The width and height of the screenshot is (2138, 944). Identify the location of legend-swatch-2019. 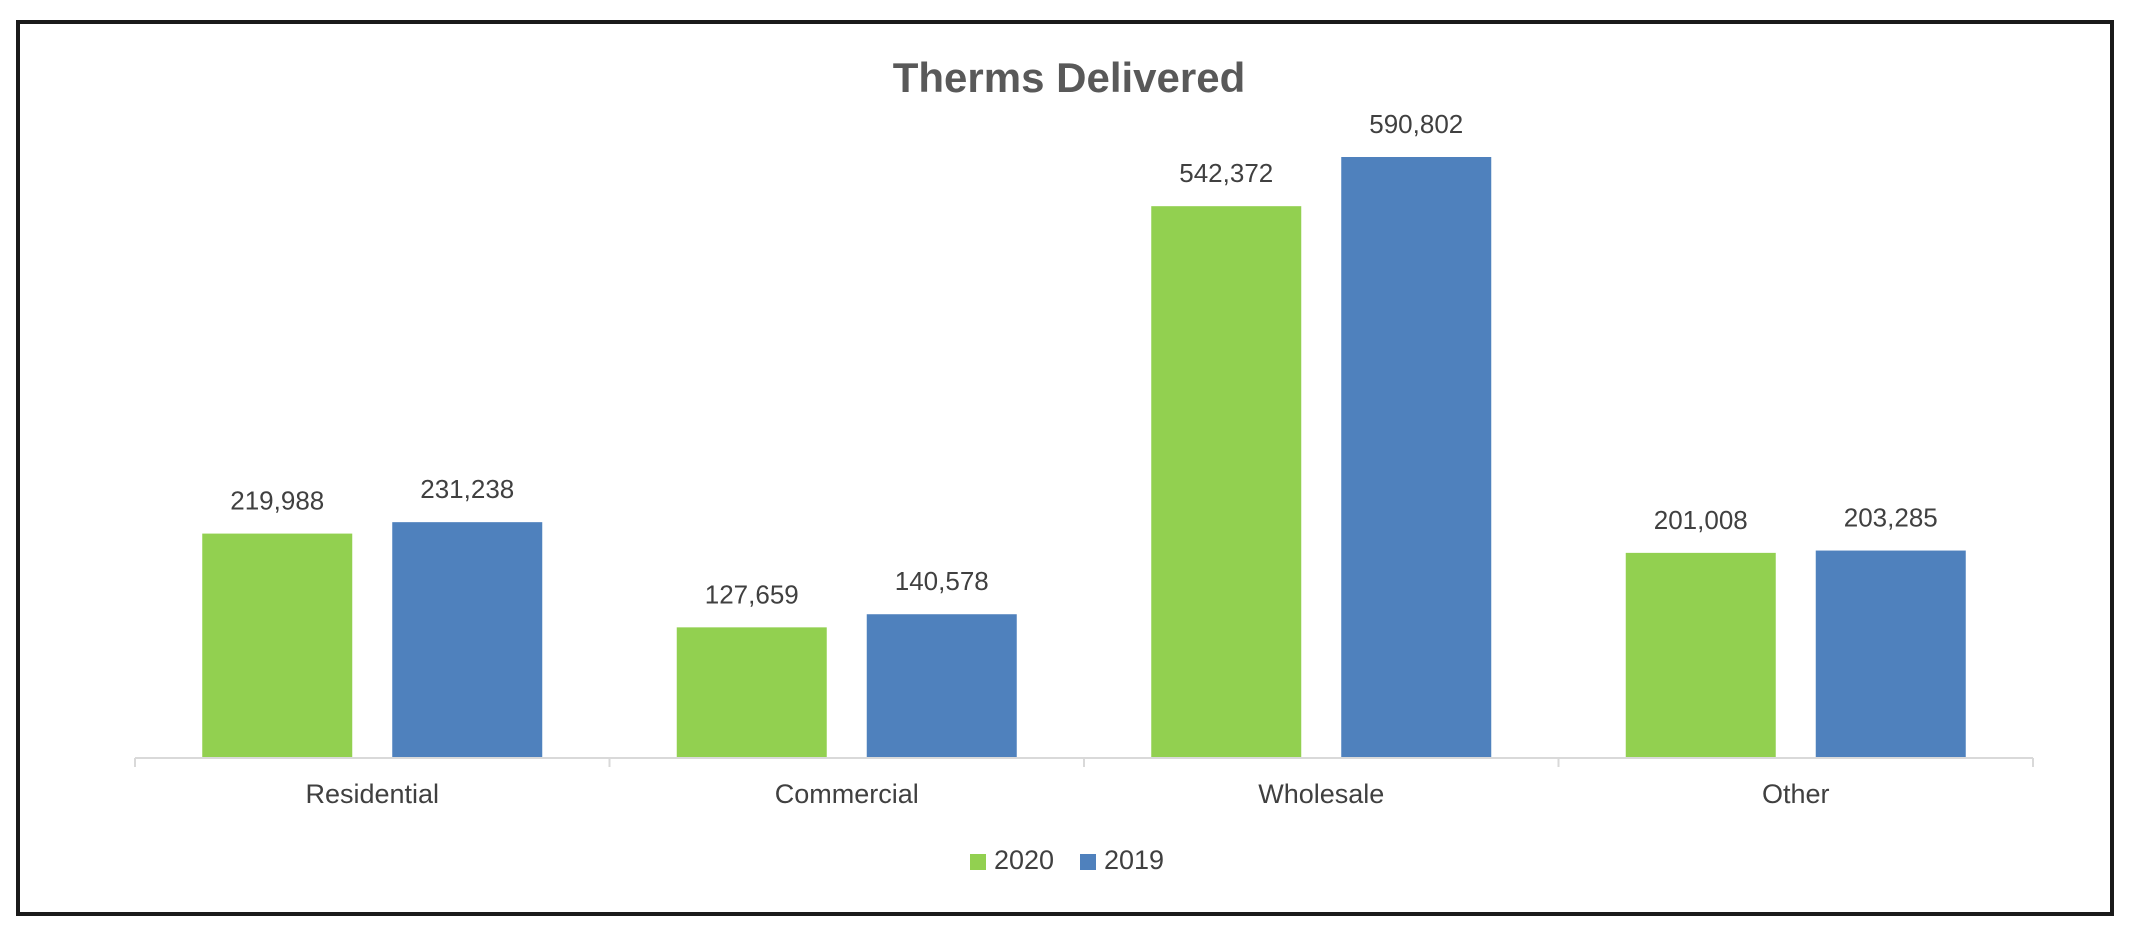
(1088, 862).